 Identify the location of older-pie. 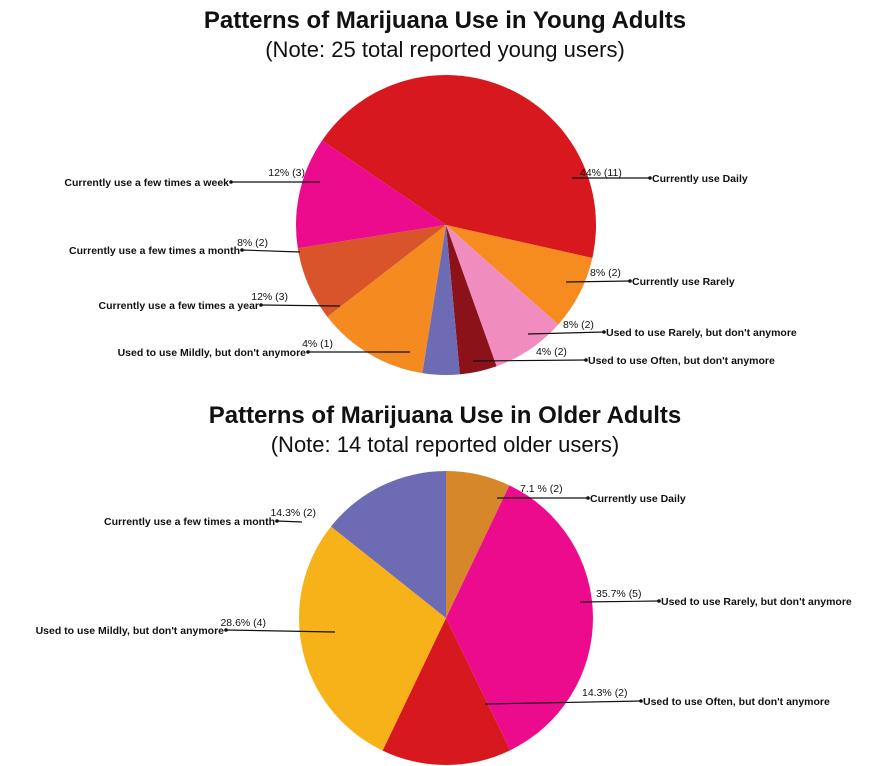
(446, 618).